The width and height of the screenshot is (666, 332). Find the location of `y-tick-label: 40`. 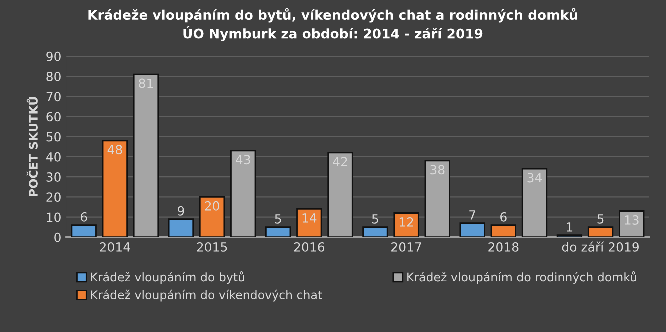

y-tick-label: 40 is located at coordinates (53, 157).